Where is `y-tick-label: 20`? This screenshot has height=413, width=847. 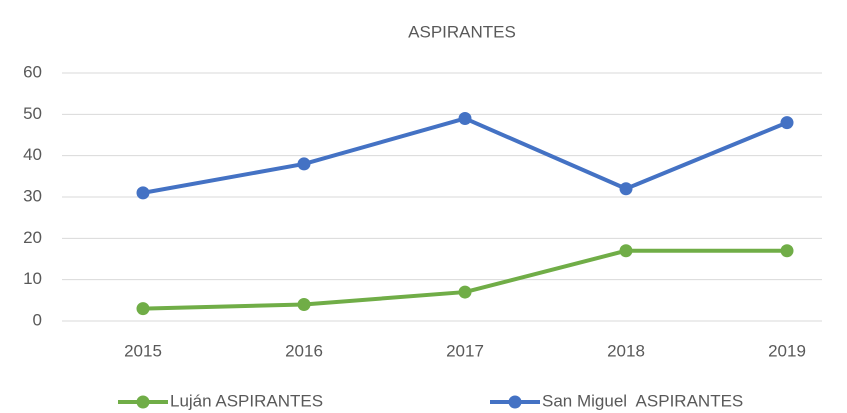
y-tick-label: 20 is located at coordinates (32, 237).